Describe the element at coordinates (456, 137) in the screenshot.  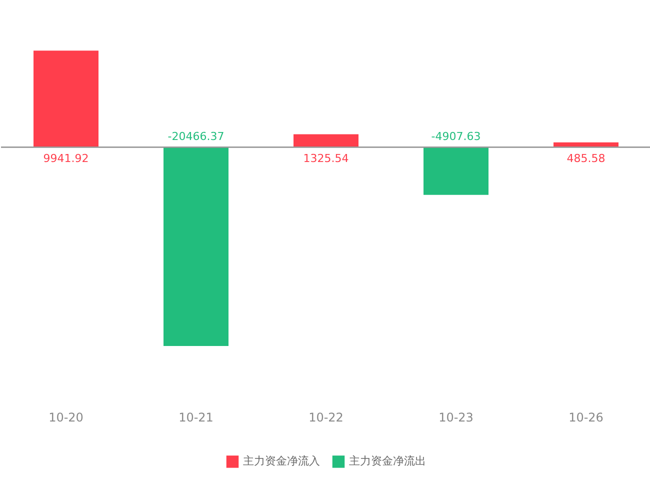
I see `data-label: -4907.63` at that location.